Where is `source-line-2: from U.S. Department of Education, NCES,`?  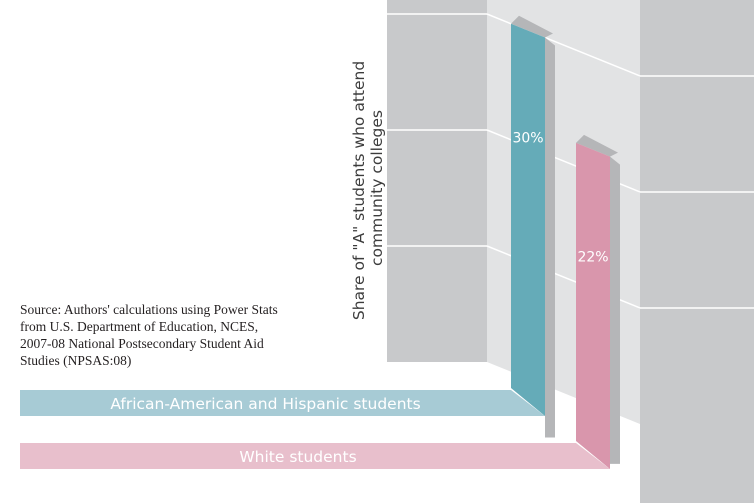 source-line-2: from U.S. Department of Education, NCES, is located at coordinates (139, 326).